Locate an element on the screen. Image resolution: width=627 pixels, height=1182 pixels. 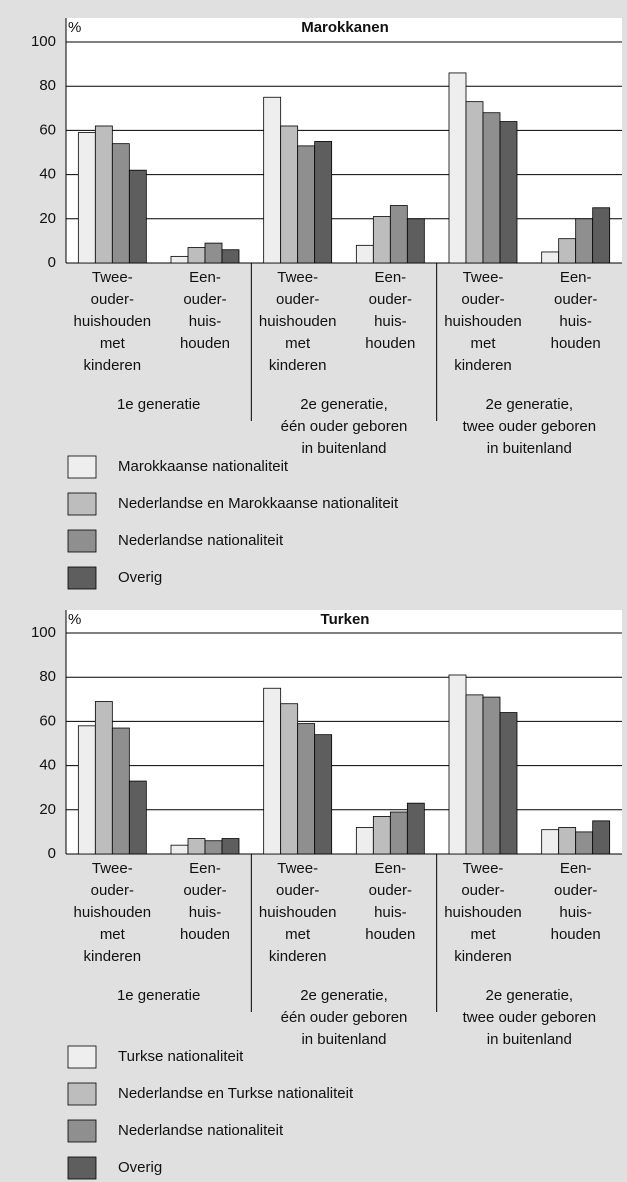
y-tick-label: 0 is located at coordinates (52, 262).